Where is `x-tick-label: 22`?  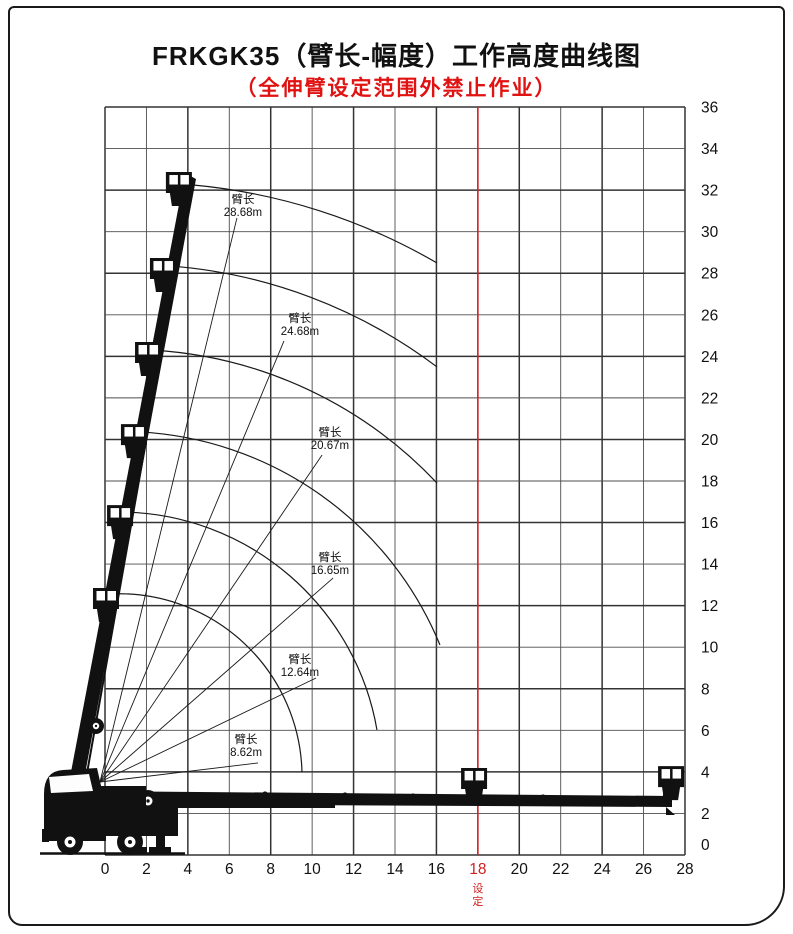 x-tick-label: 22 is located at coordinates (560, 869).